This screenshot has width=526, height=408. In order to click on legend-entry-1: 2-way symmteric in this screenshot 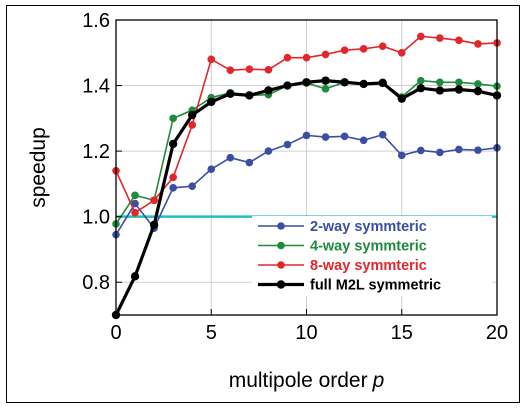, I will do `click(342, 227)`.